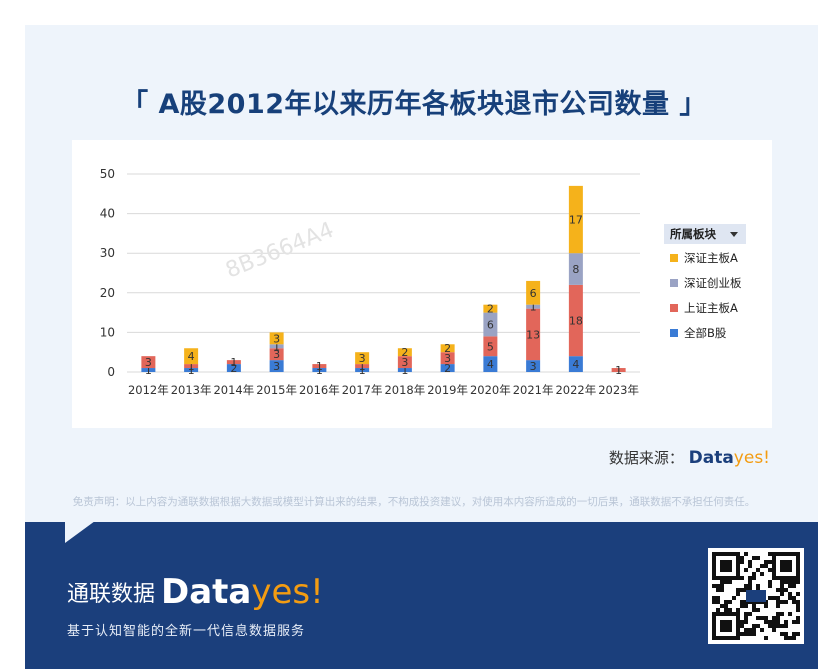  I want to click on y-tick-label: 50, so click(107, 174).